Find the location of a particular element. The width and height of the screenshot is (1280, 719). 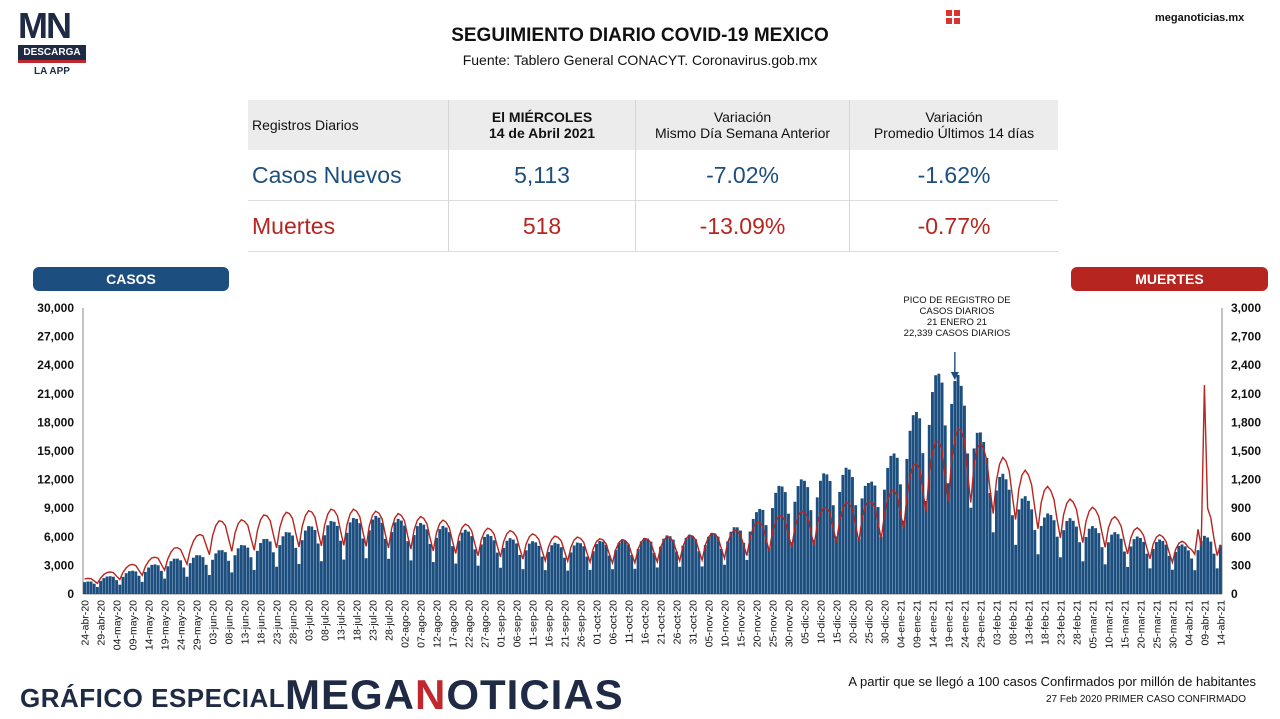

x-tick-label: 06-sep-20 is located at coordinates (518, 623).